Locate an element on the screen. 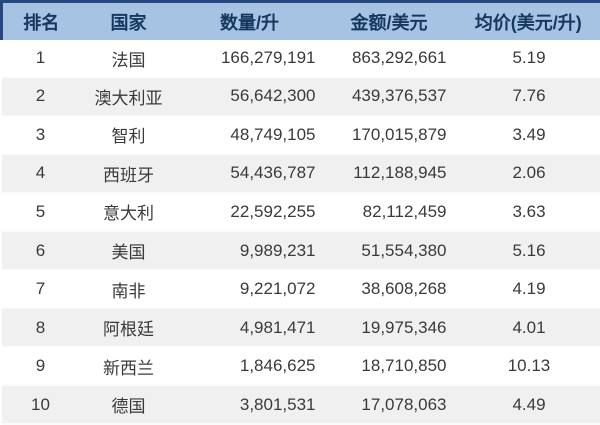 The height and width of the screenshot is (425, 600). rank-cell: 7 is located at coordinates (40, 289).